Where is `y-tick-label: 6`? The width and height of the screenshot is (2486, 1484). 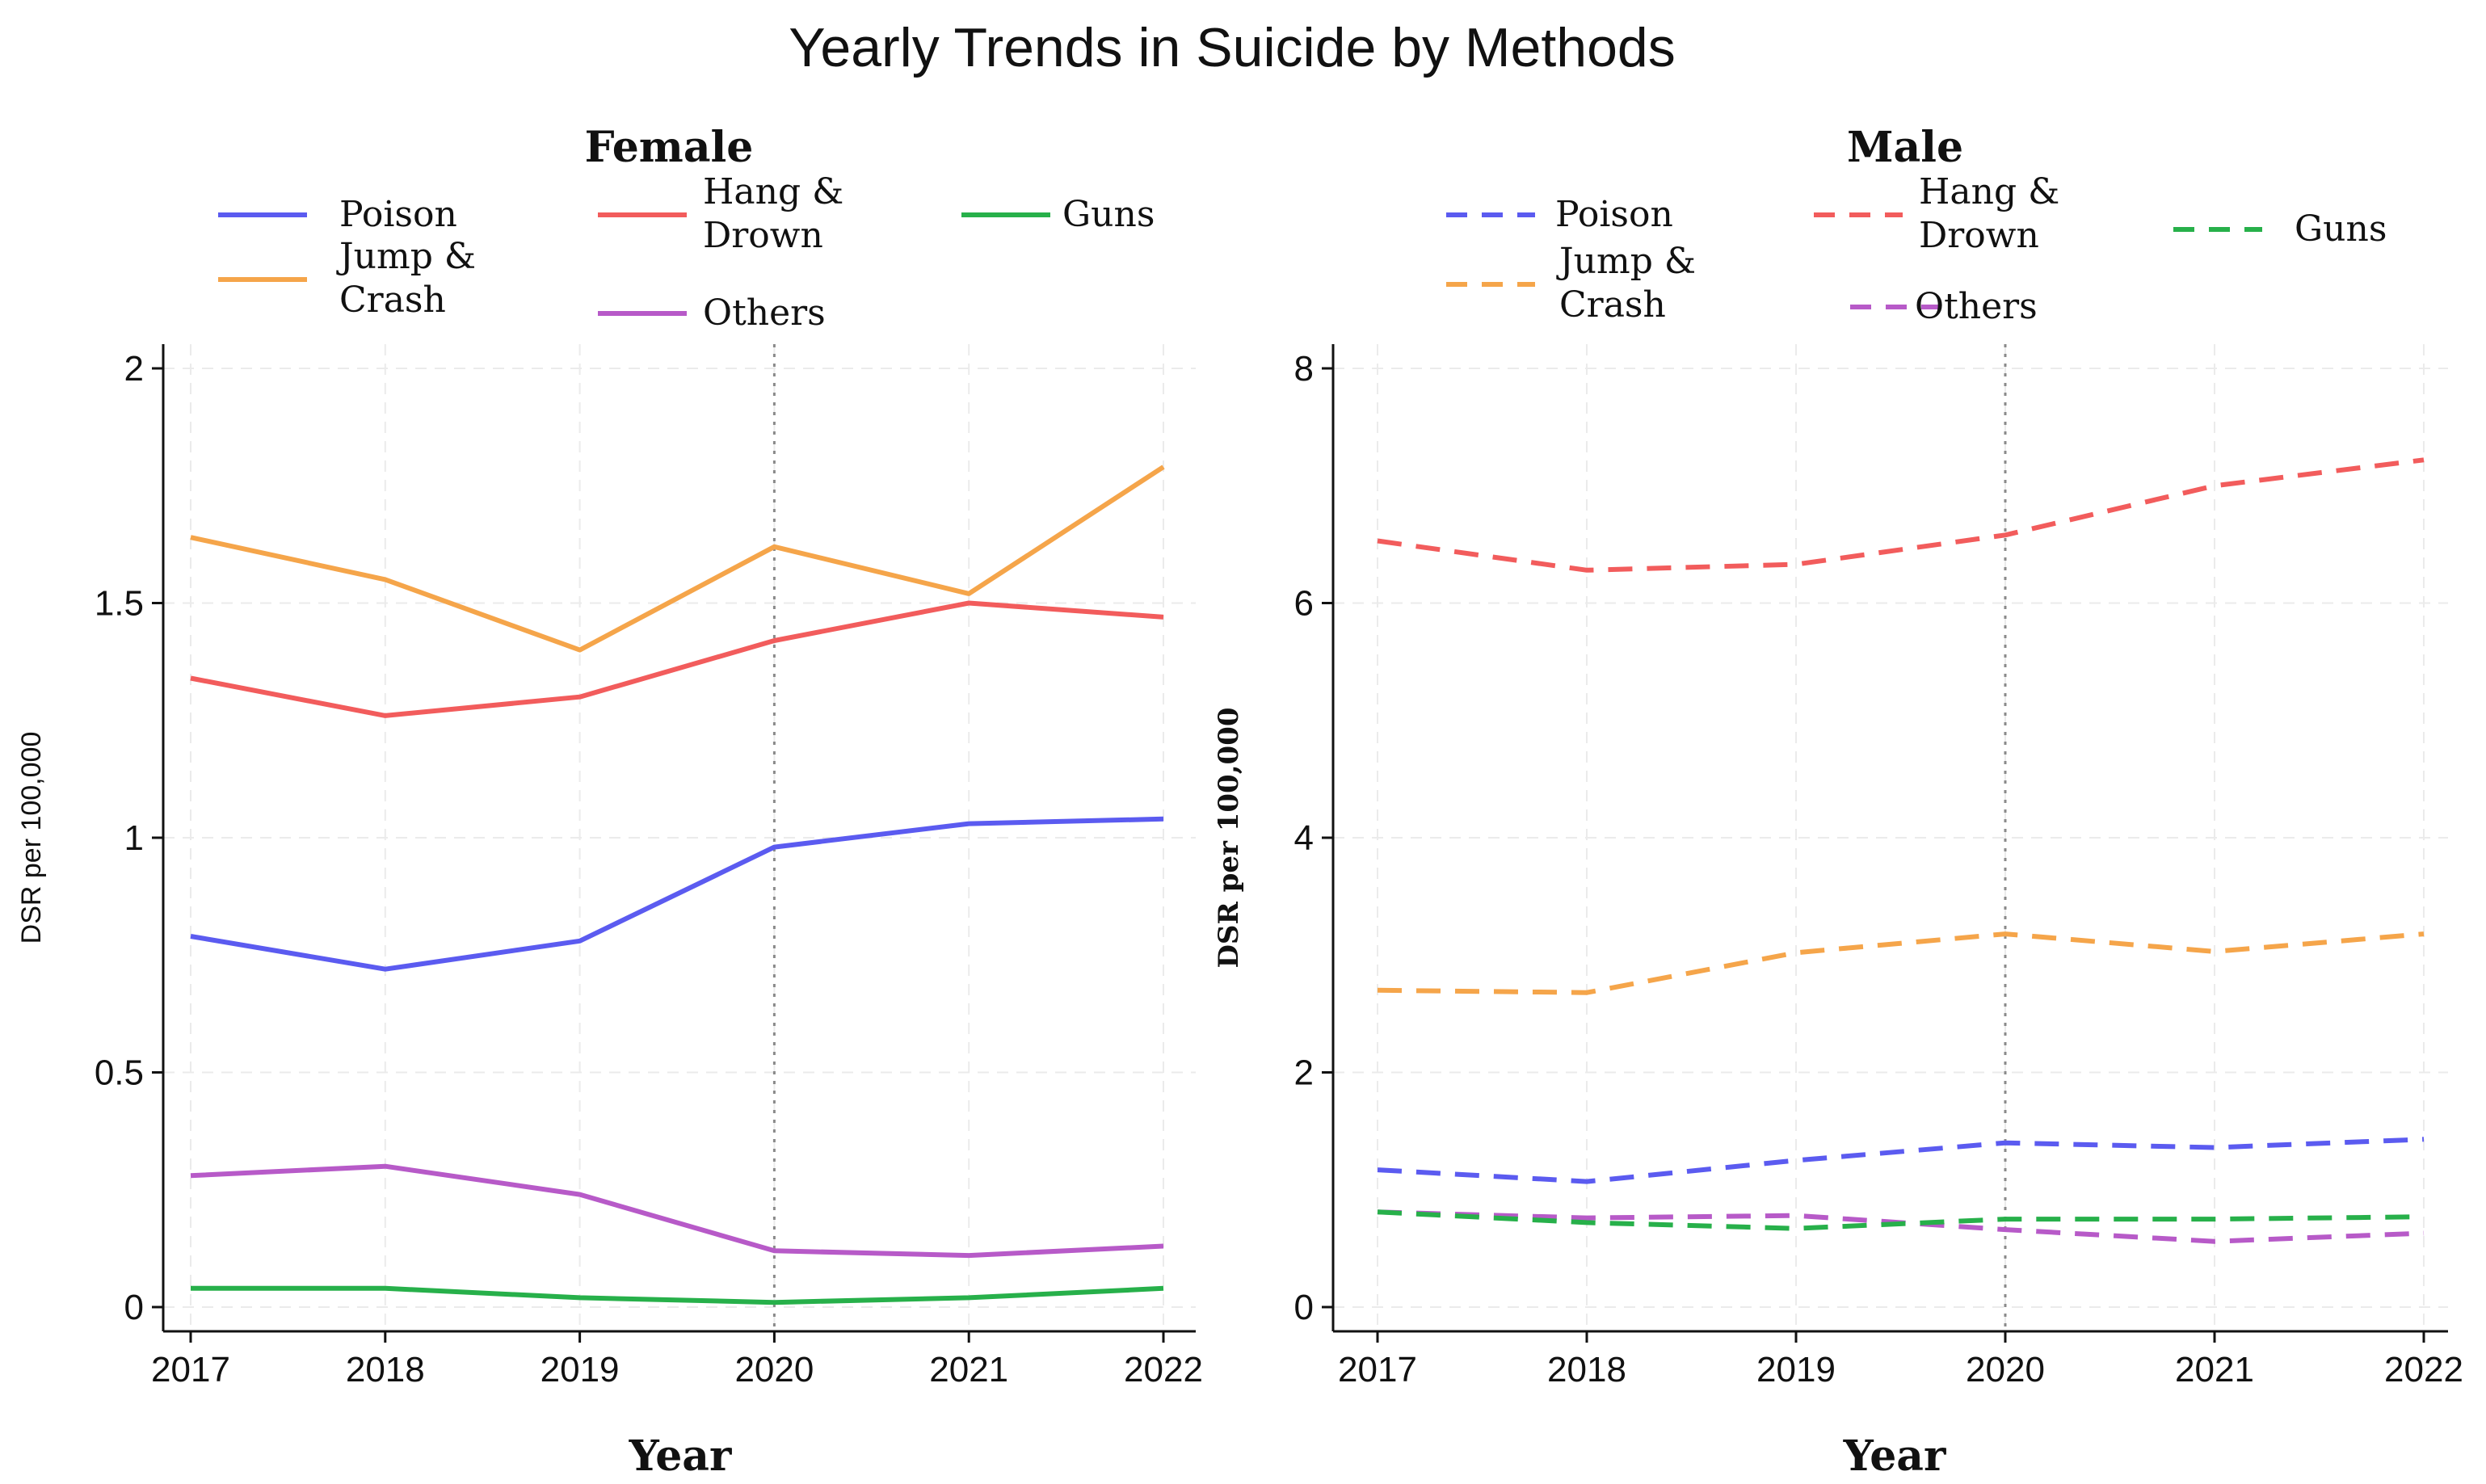 y-tick-label: 6 is located at coordinates (1304, 604).